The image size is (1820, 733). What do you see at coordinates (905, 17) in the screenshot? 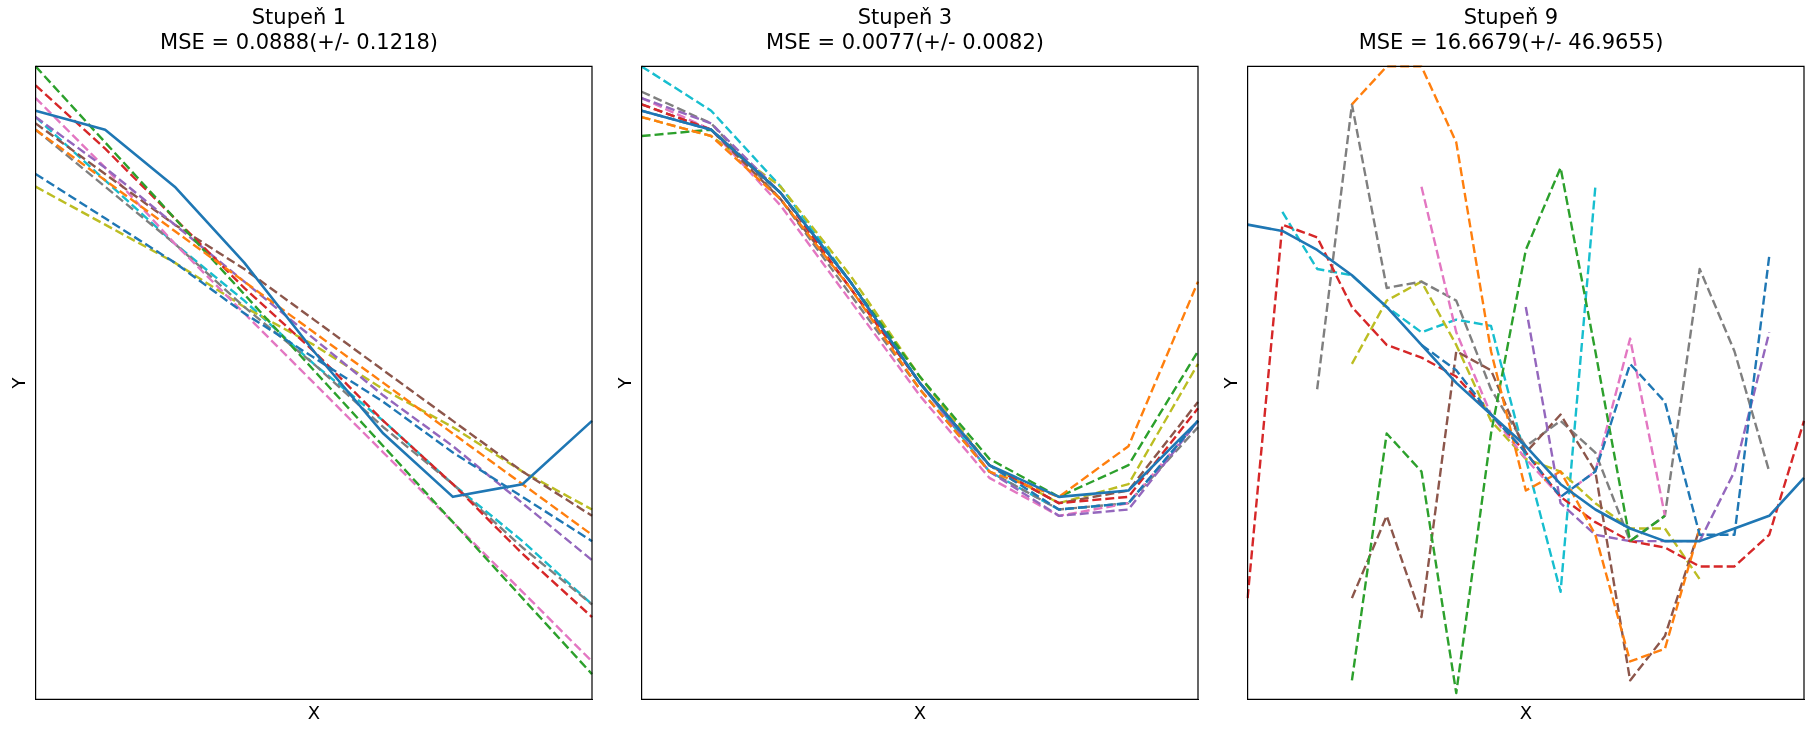
I see `chart-title: Stupeň 3` at bounding box center [905, 17].